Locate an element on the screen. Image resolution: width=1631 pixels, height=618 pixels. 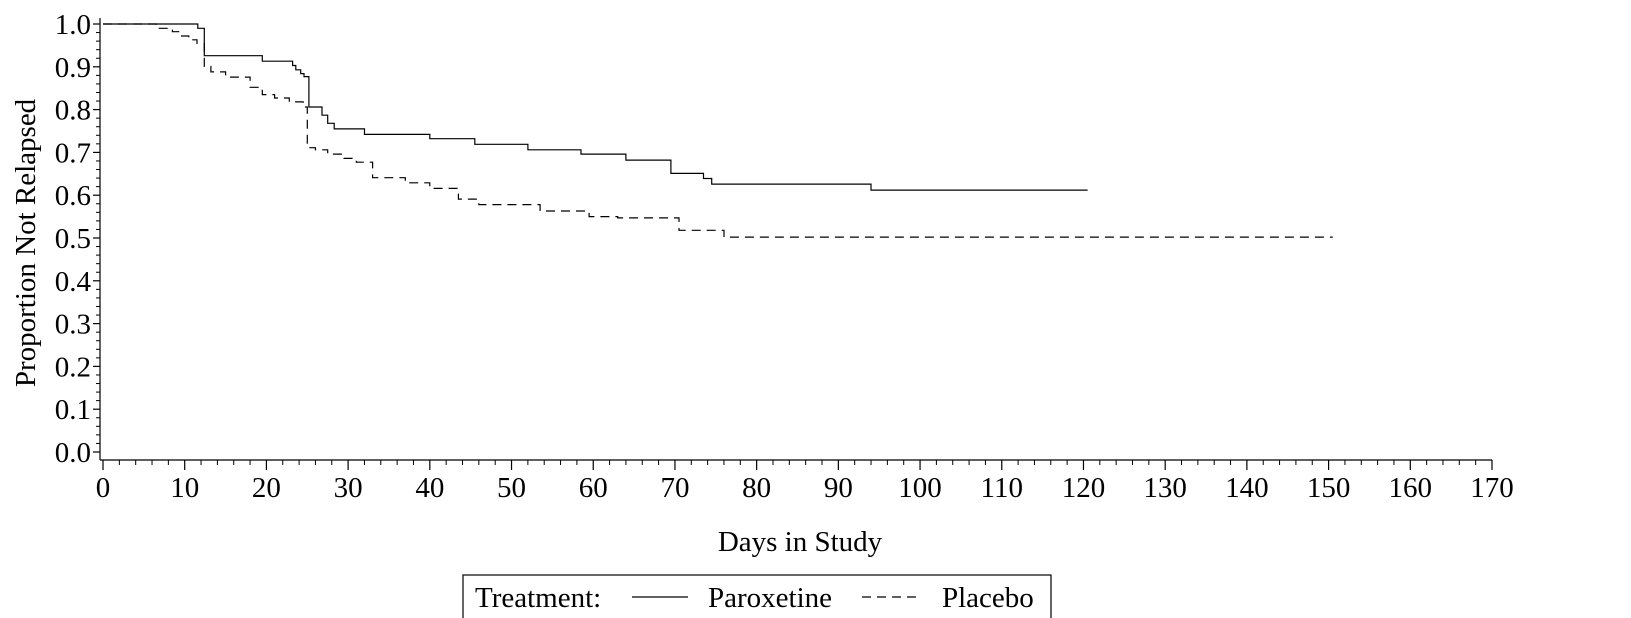
y-tick-label: 0.5 is located at coordinates (73, 239).